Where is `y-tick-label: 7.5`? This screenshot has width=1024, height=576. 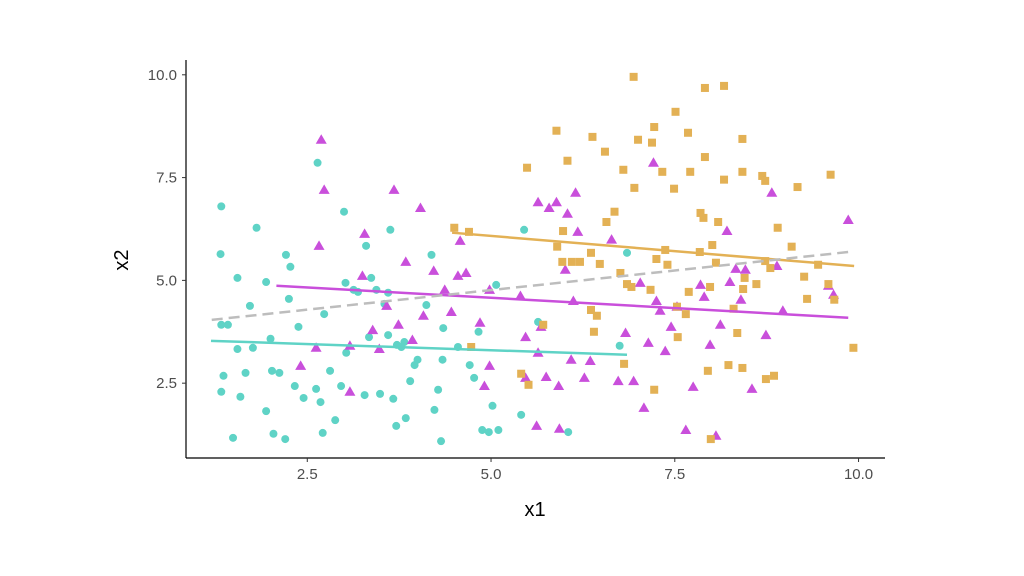
y-tick-label: 7.5 is located at coordinates (166, 178).